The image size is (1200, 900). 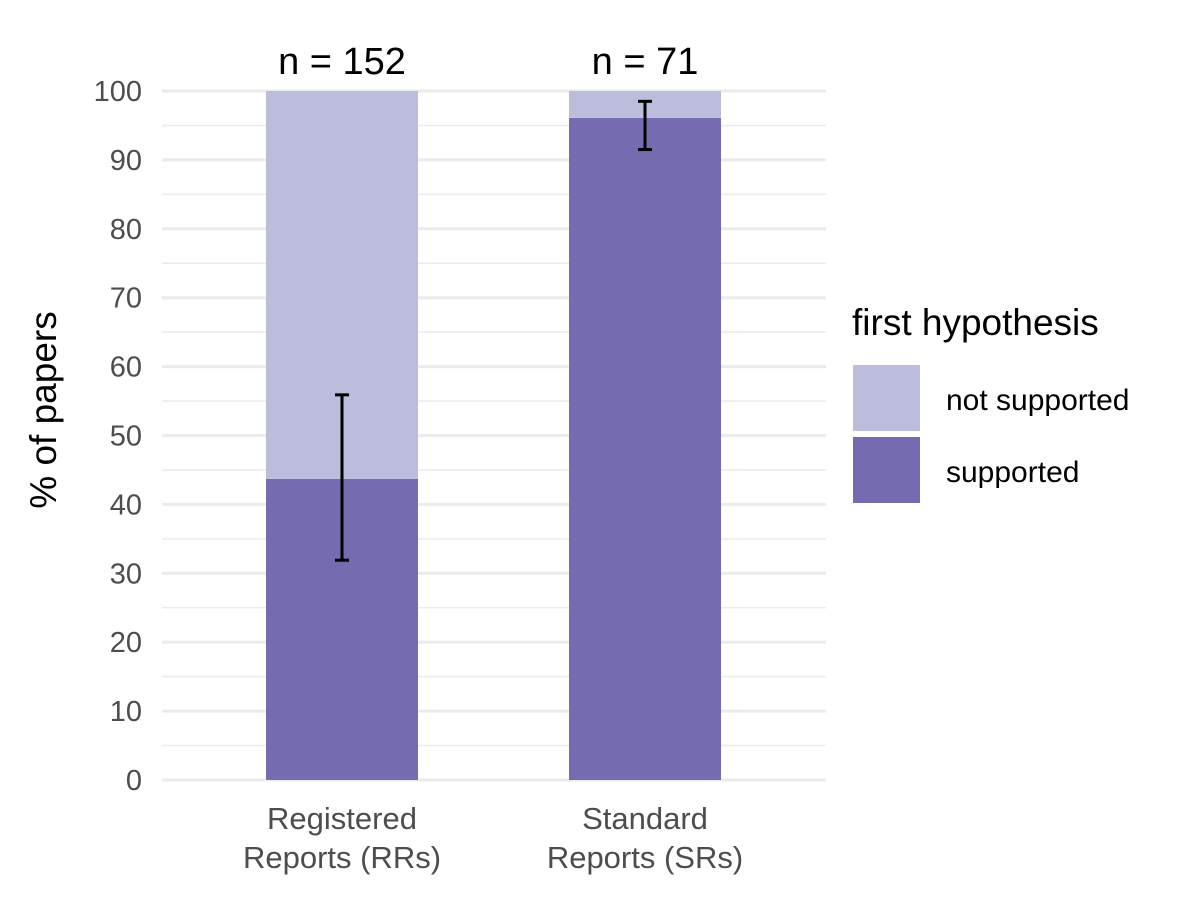 I want to click on x-category-label: Standard Reports (SRs), so click(x=645, y=838).